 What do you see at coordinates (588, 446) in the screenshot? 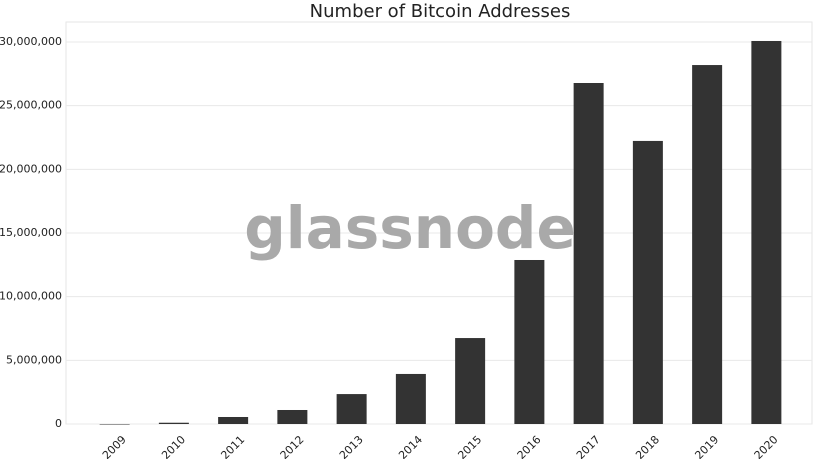
I see `x-tick-label: 2017` at bounding box center [588, 446].